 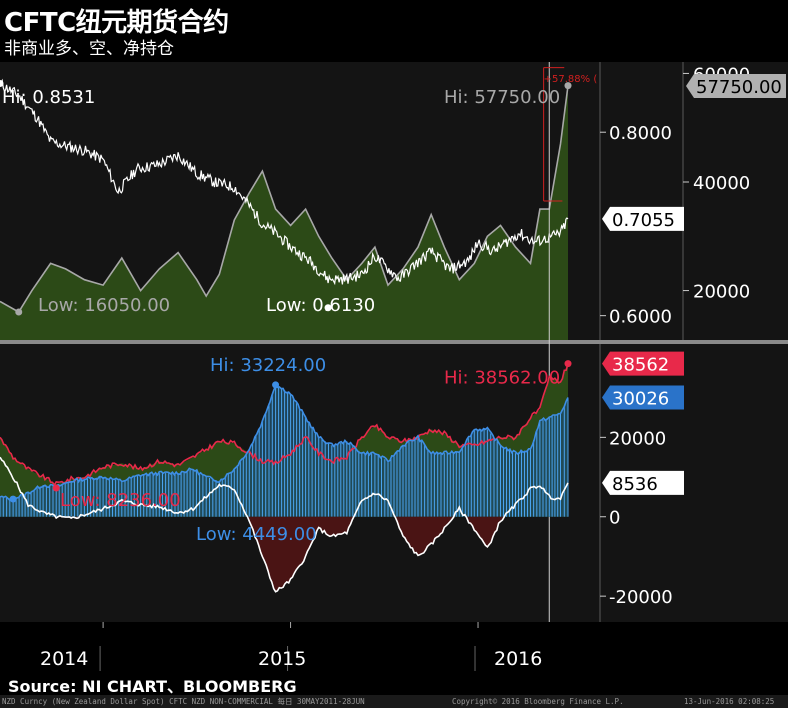 I want to click on lower-tick-label: 0, so click(x=614, y=518).